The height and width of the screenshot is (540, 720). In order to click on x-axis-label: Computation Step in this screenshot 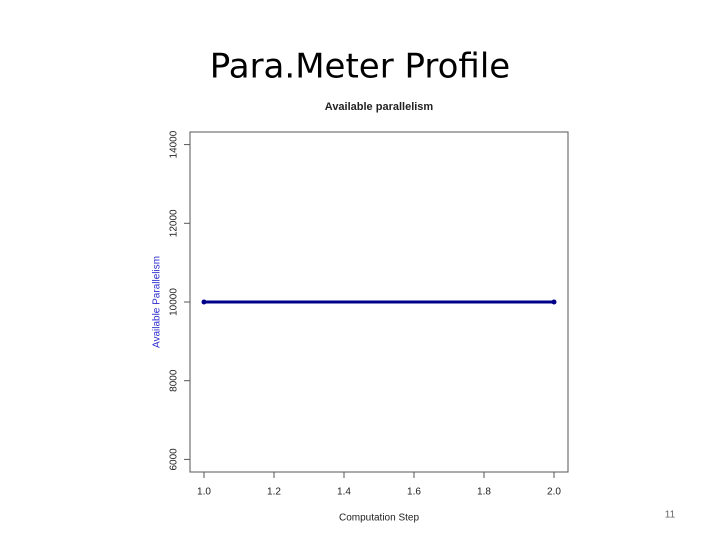, I will do `click(379, 518)`.